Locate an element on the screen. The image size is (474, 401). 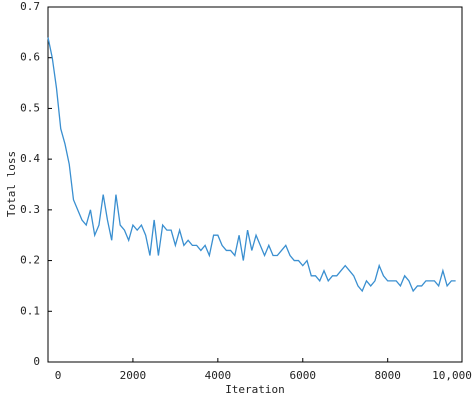
x-tick-label: 10,000 is located at coordinates (452, 375).